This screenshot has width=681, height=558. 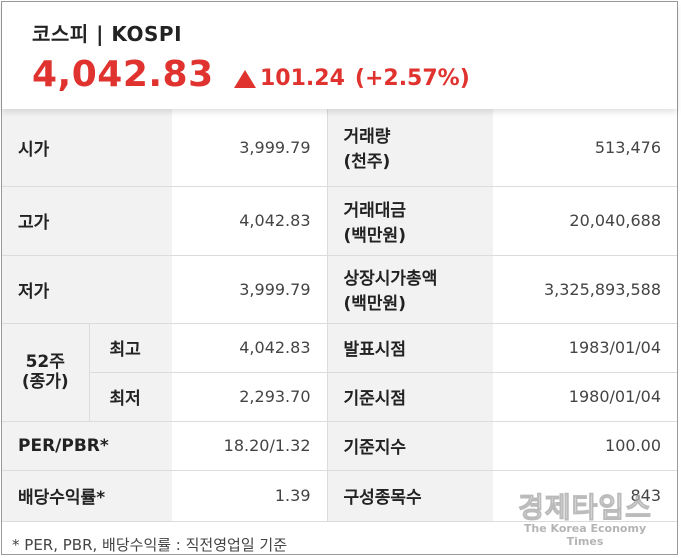 What do you see at coordinates (87, 289) in the screenshot?
I see `low-label: 저가` at bounding box center [87, 289].